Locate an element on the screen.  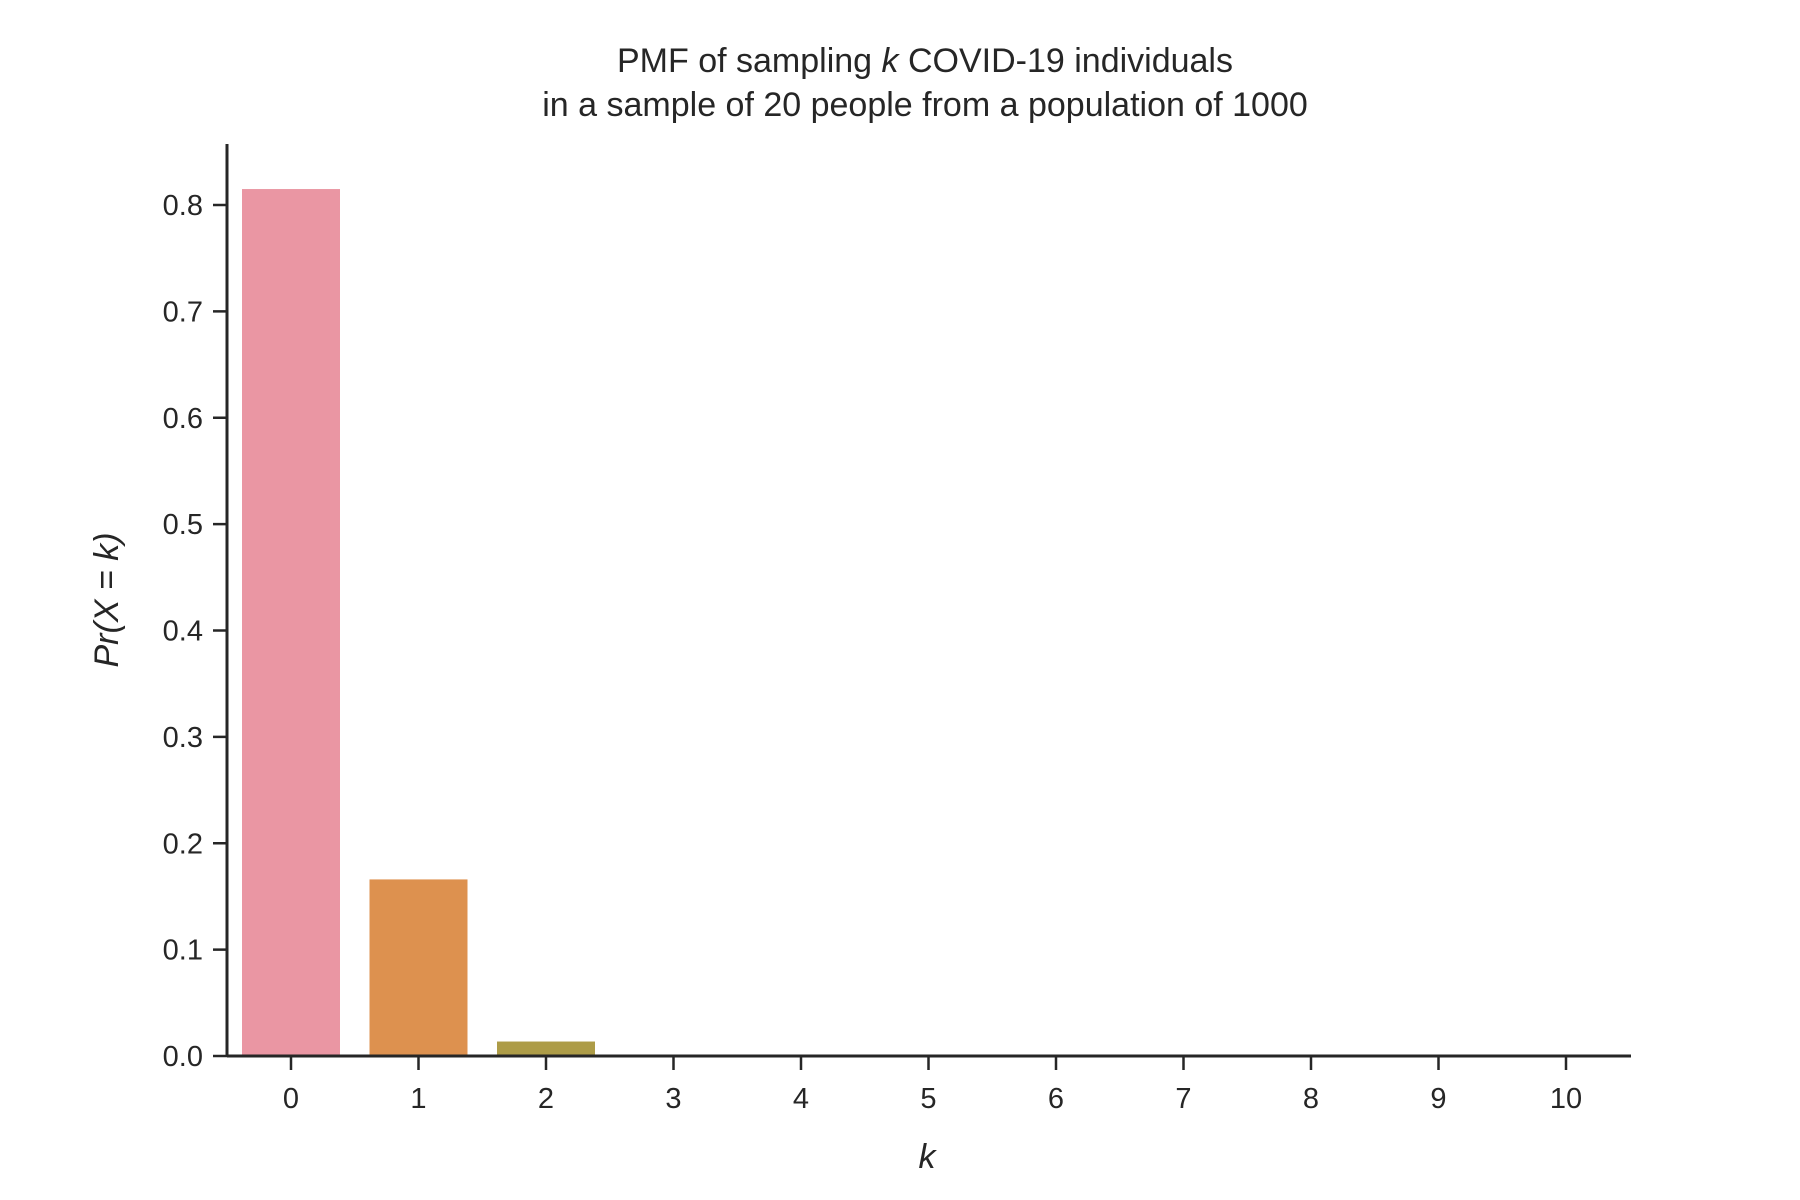
x-tick-label: 7 is located at coordinates (1183, 1099).